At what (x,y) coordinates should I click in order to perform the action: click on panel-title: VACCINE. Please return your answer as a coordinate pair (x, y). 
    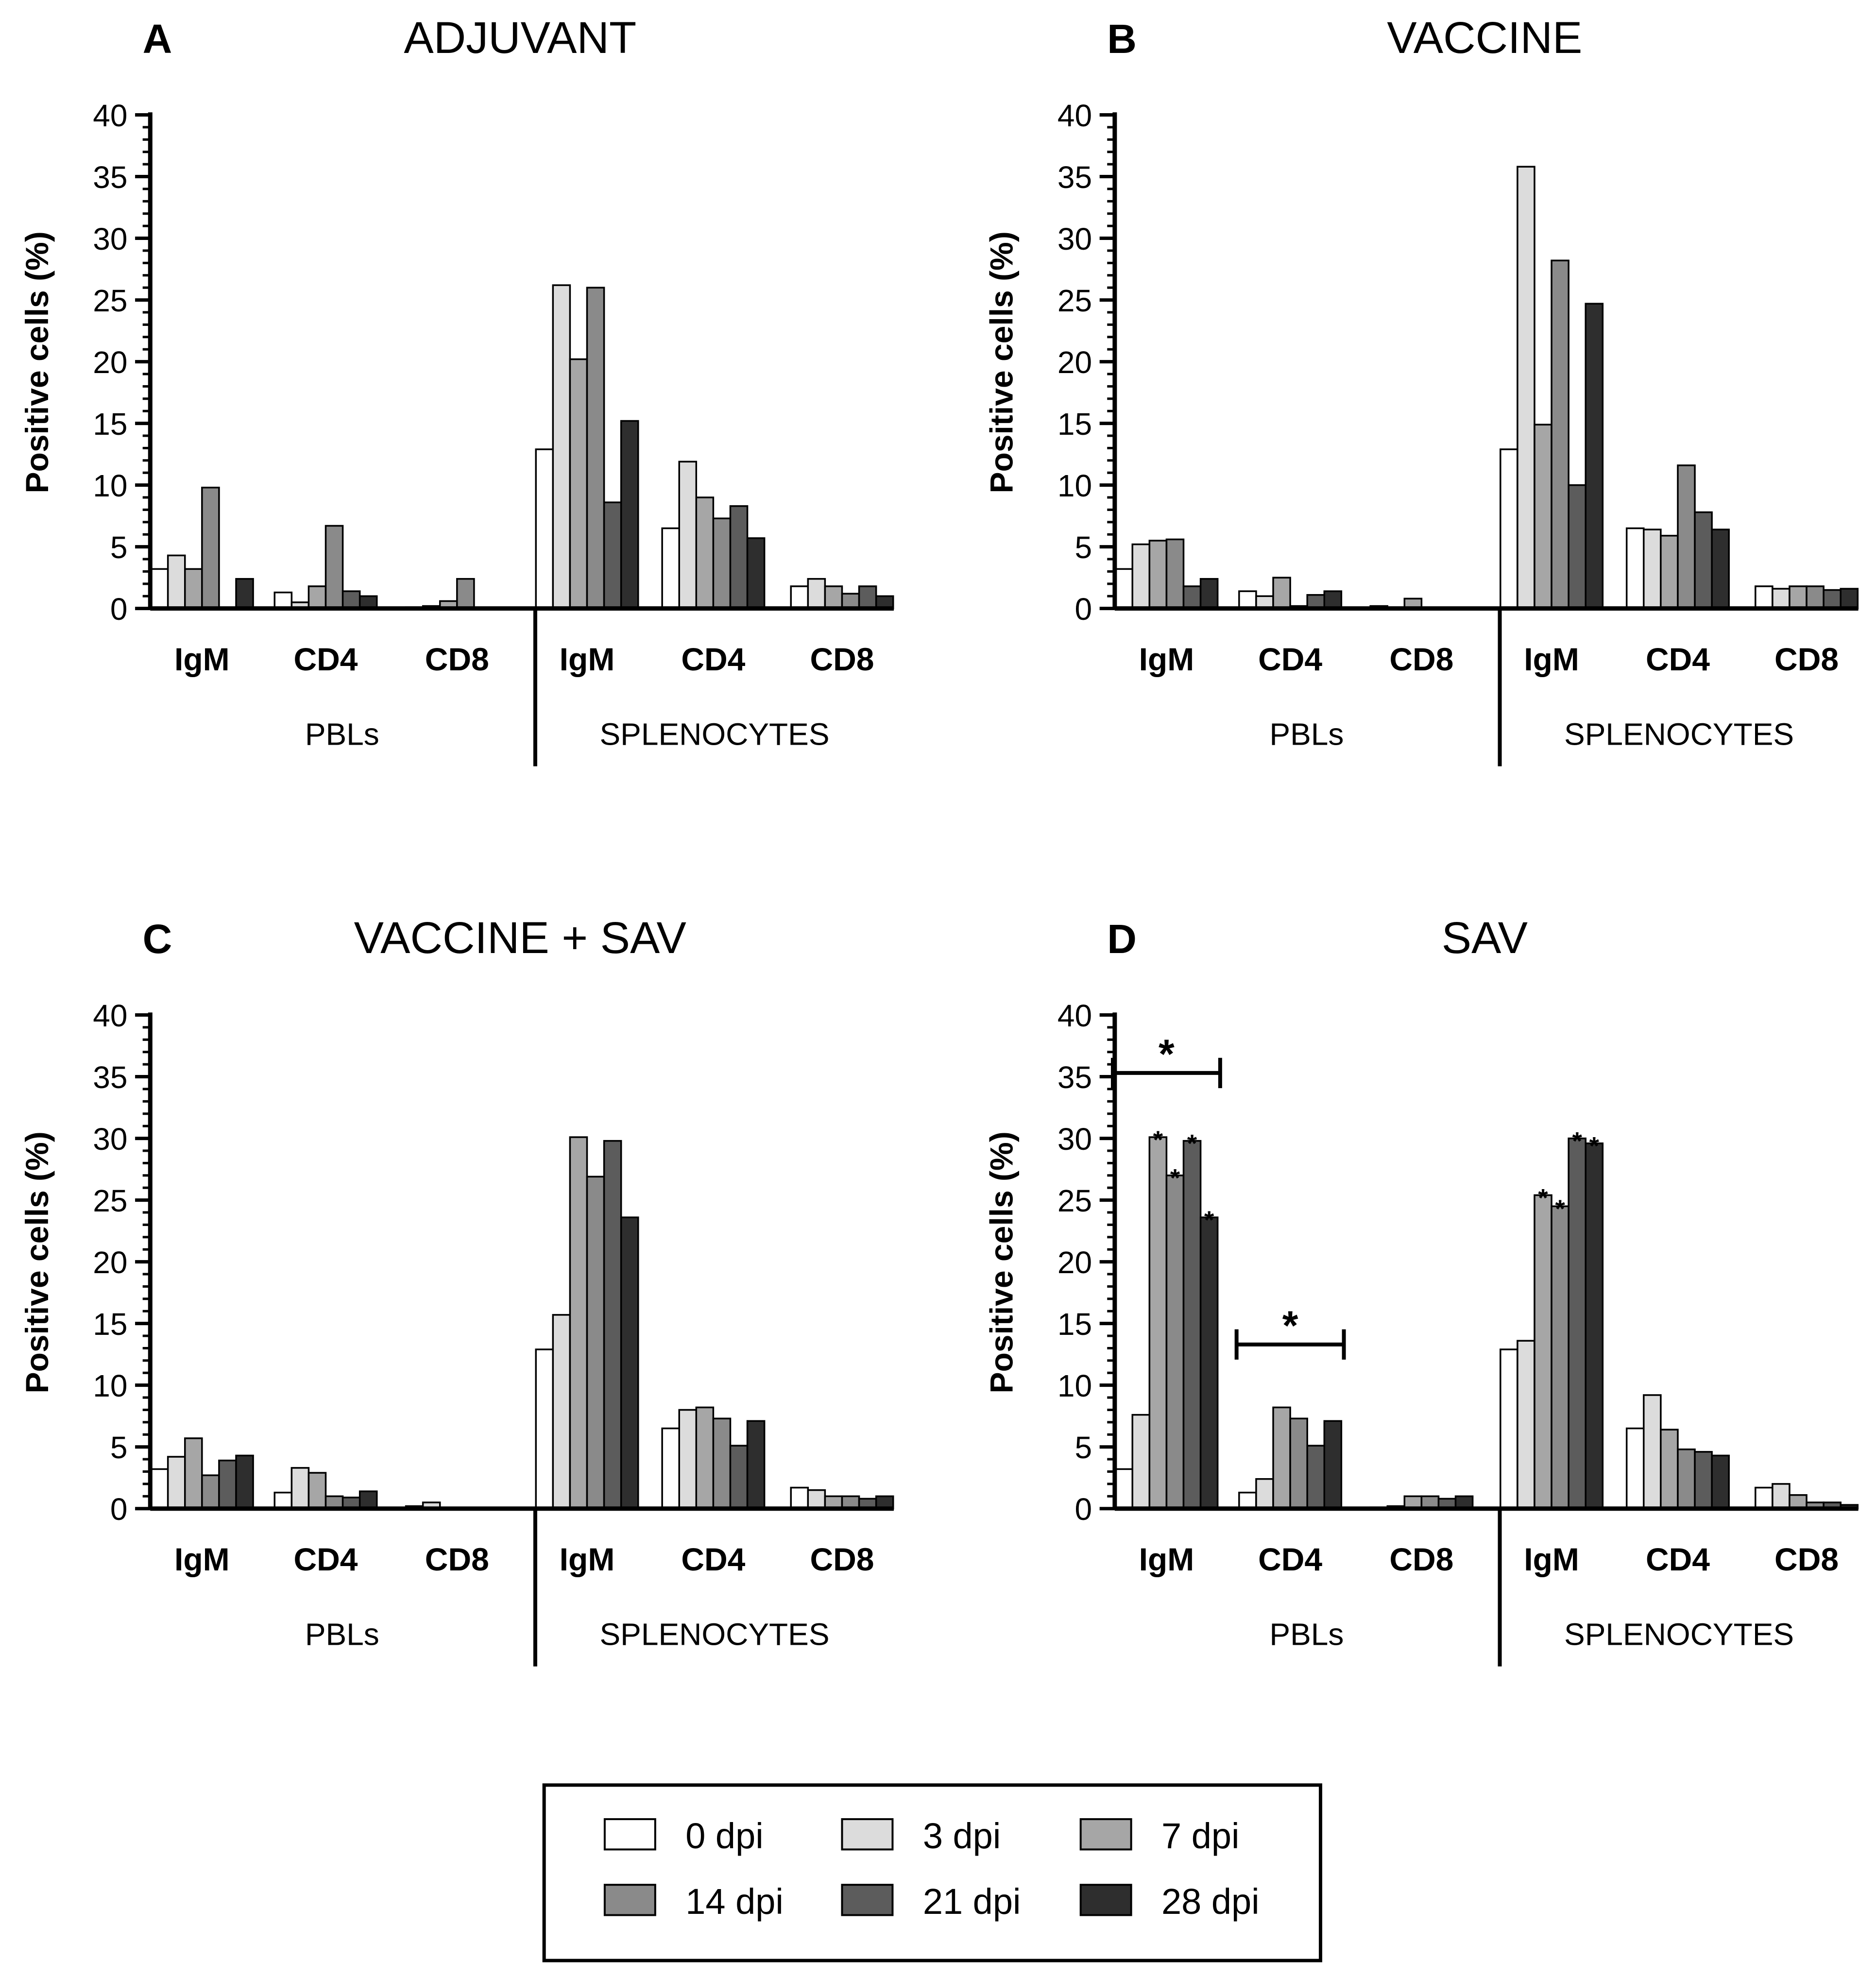
    Looking at the image, I should click on (1484, 38).